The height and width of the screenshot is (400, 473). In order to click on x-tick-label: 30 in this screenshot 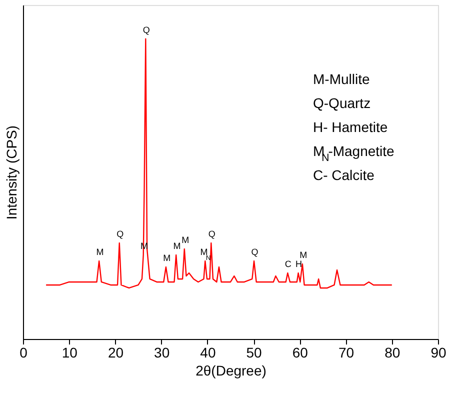, I will do `click(162, 352)`.